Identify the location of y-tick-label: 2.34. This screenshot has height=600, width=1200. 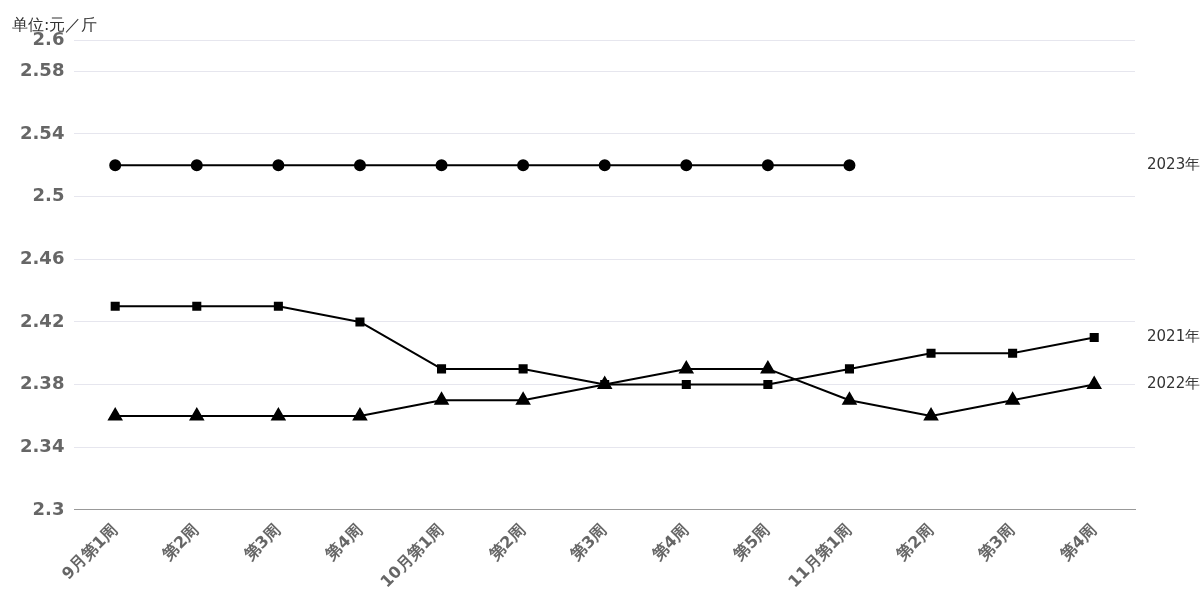
(42, 445).